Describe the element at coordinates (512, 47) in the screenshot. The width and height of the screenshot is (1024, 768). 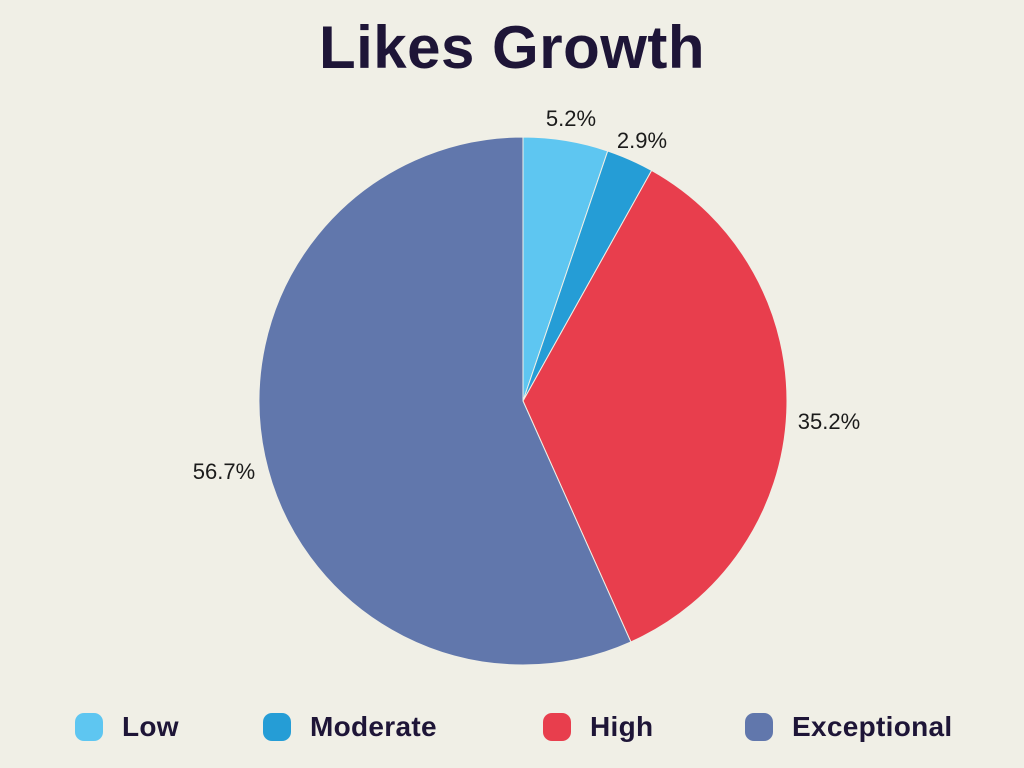
I see `chart-title: Likes Growth` at that location.